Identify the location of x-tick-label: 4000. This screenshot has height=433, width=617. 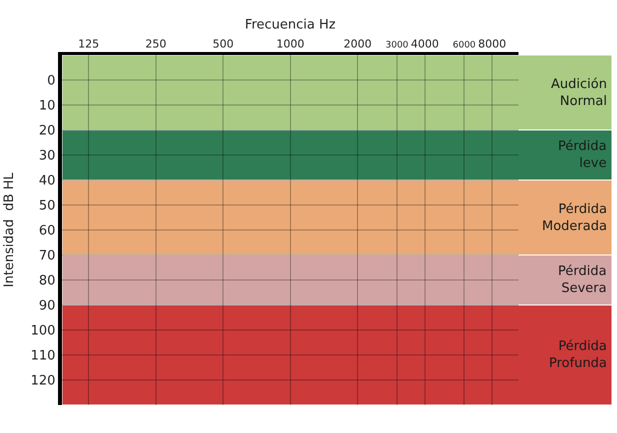
(424, 44).